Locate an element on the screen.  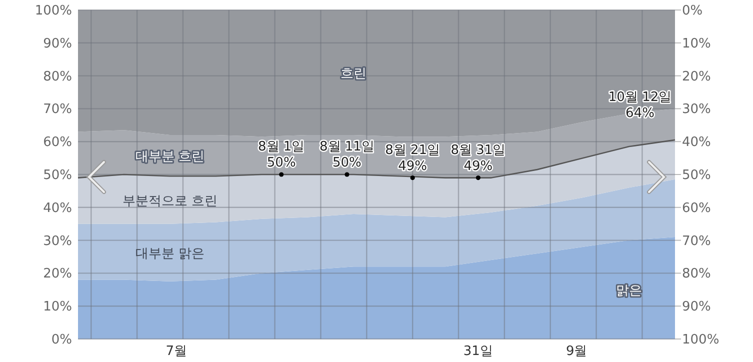
y-tick-label: 0% is located at coordinates (61, 340).